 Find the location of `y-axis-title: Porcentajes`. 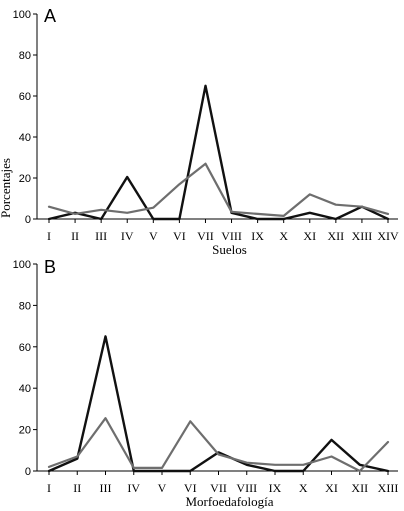

y-axis-title: Porcentajes is located at coordinates (6, 188).